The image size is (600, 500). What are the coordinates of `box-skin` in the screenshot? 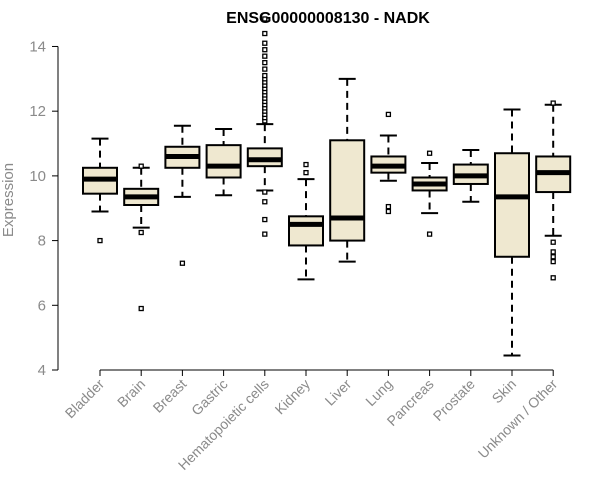 It's located at (512, 232).